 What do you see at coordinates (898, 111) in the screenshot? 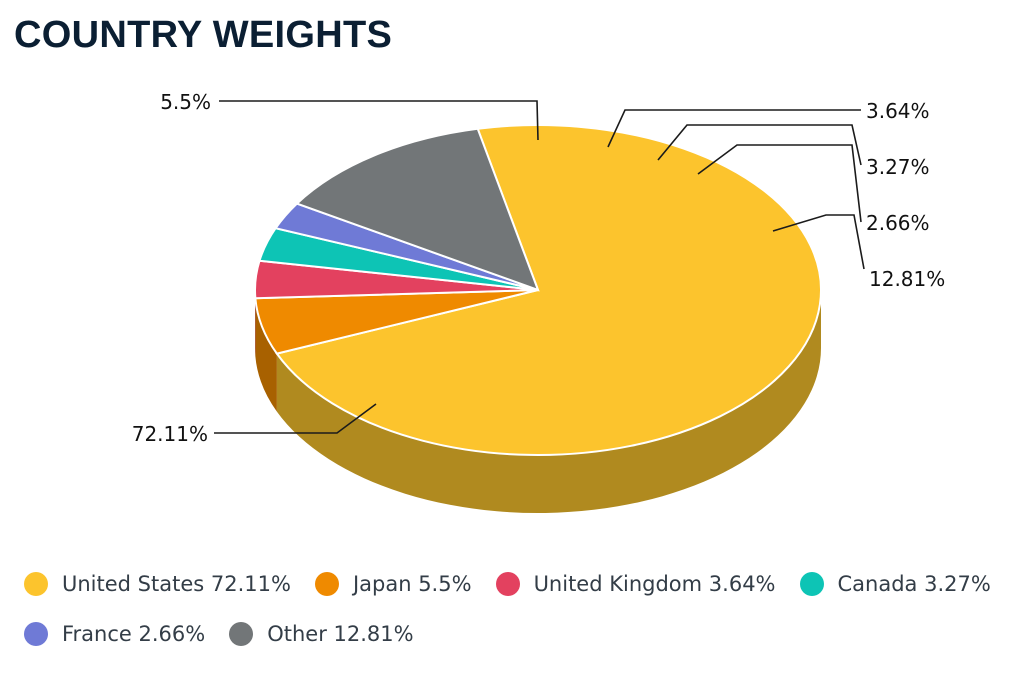
I see `data-label-united-kingdom: 3.64%` at bounding box center [898, 111].